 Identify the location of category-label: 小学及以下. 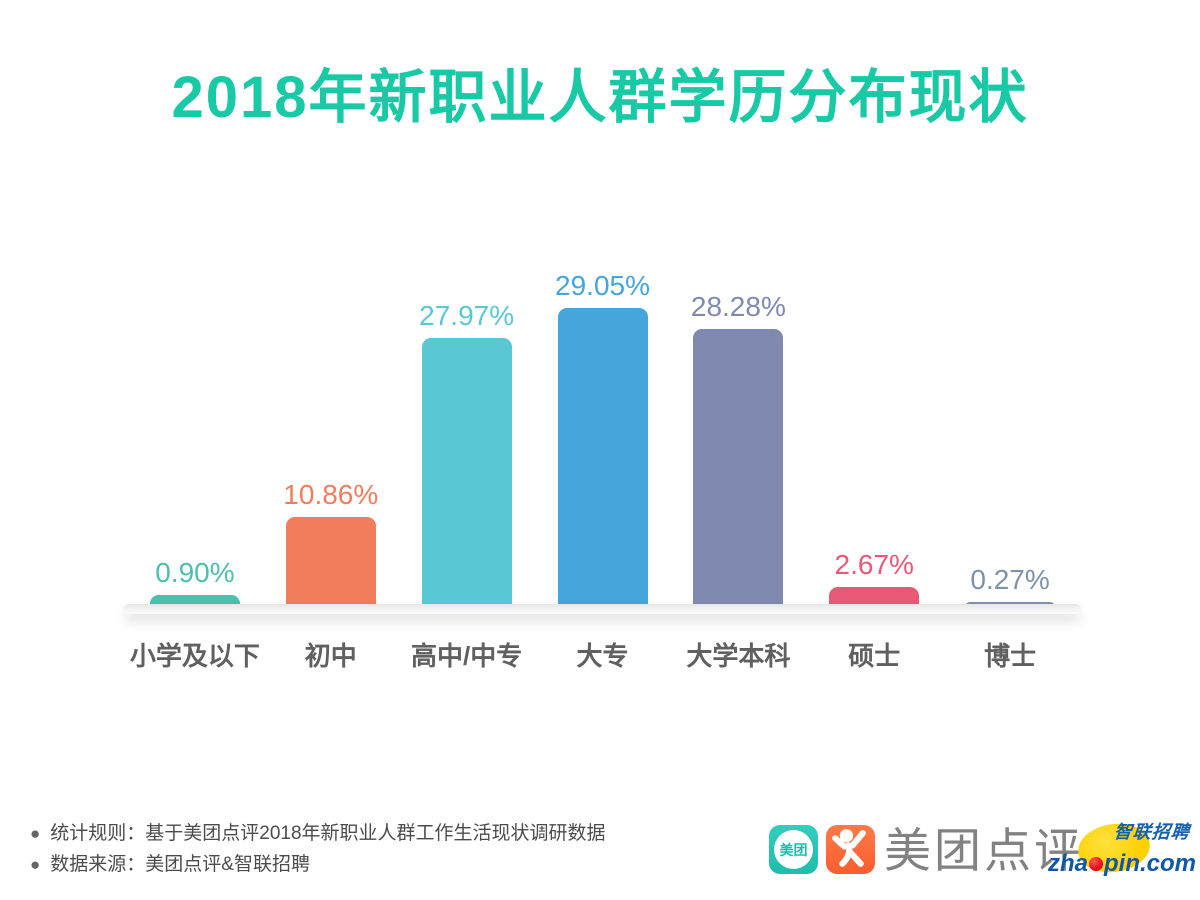
(194, 656).